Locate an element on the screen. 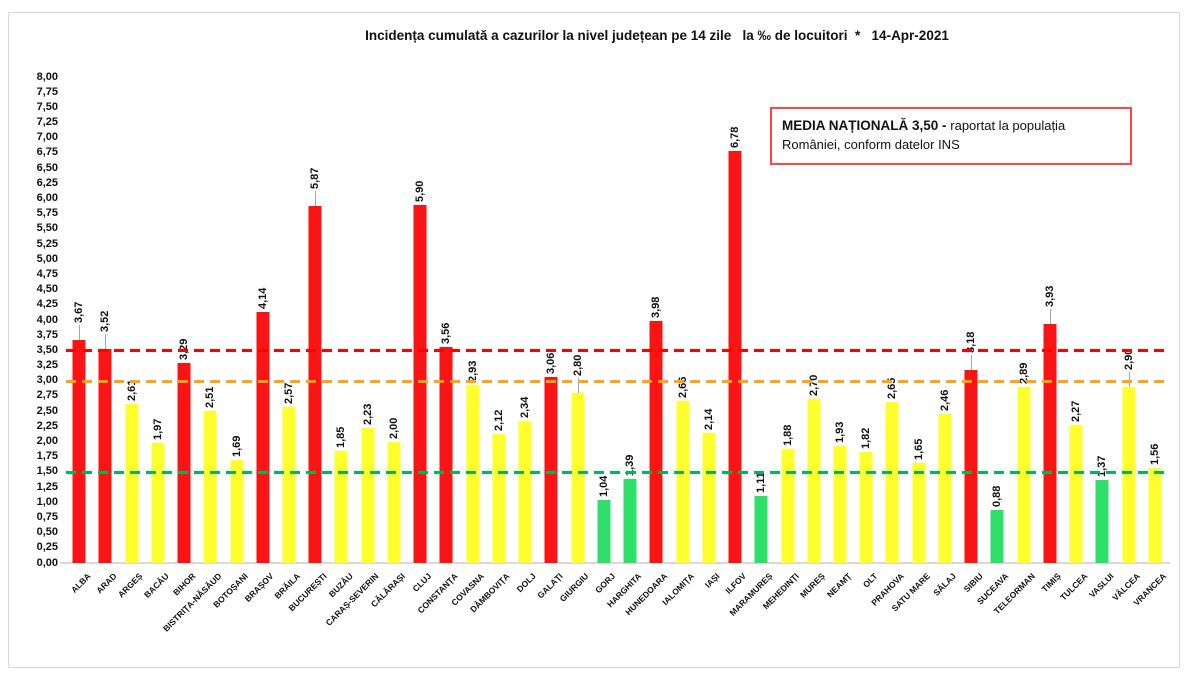 Image resolution: width=1190 pixels, height=682 pixels. bar-value-label: 3,06 is located at coordinates (551, 363).